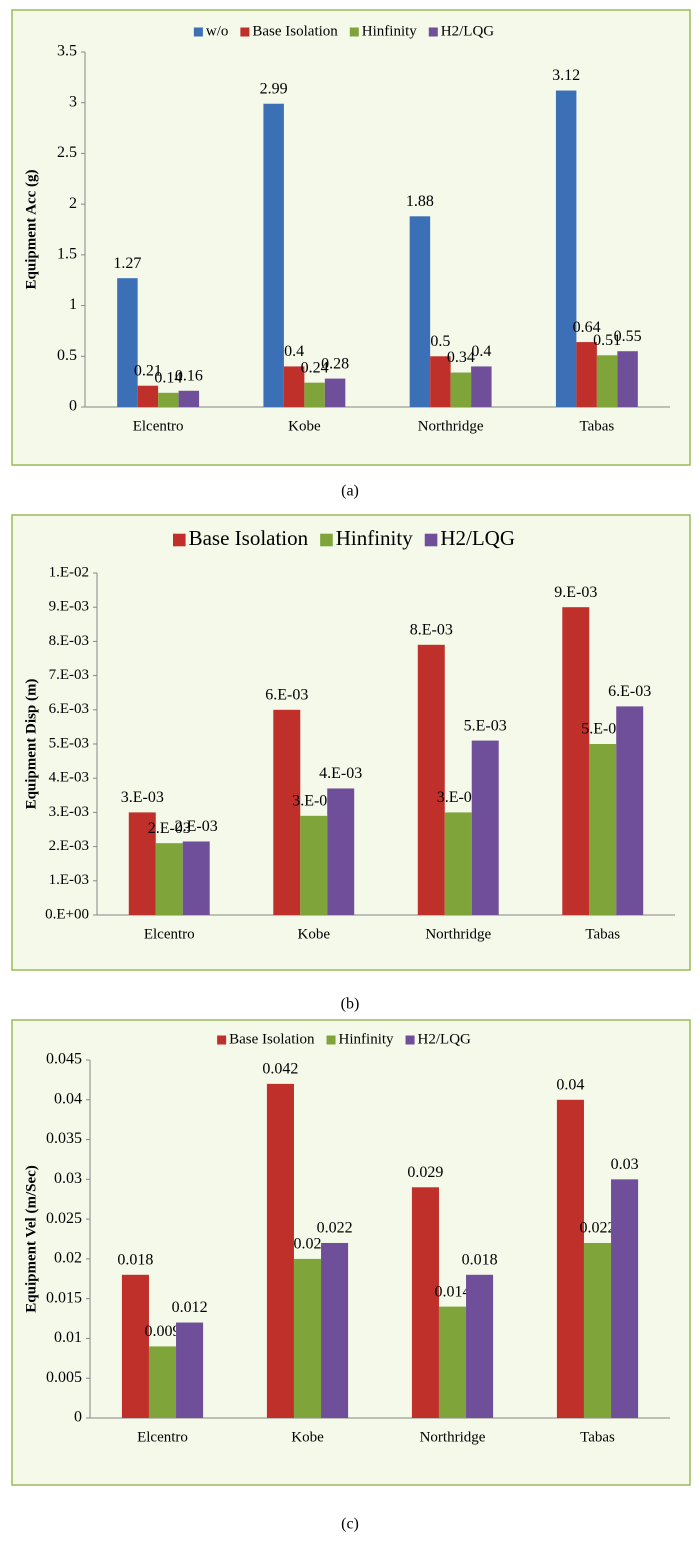 The image size is (700, 1544). What do you see at coordinates (69, 607) in the screenshot?
I see `y-tick-label: 9.E-03` at bounding box center [69, 607].